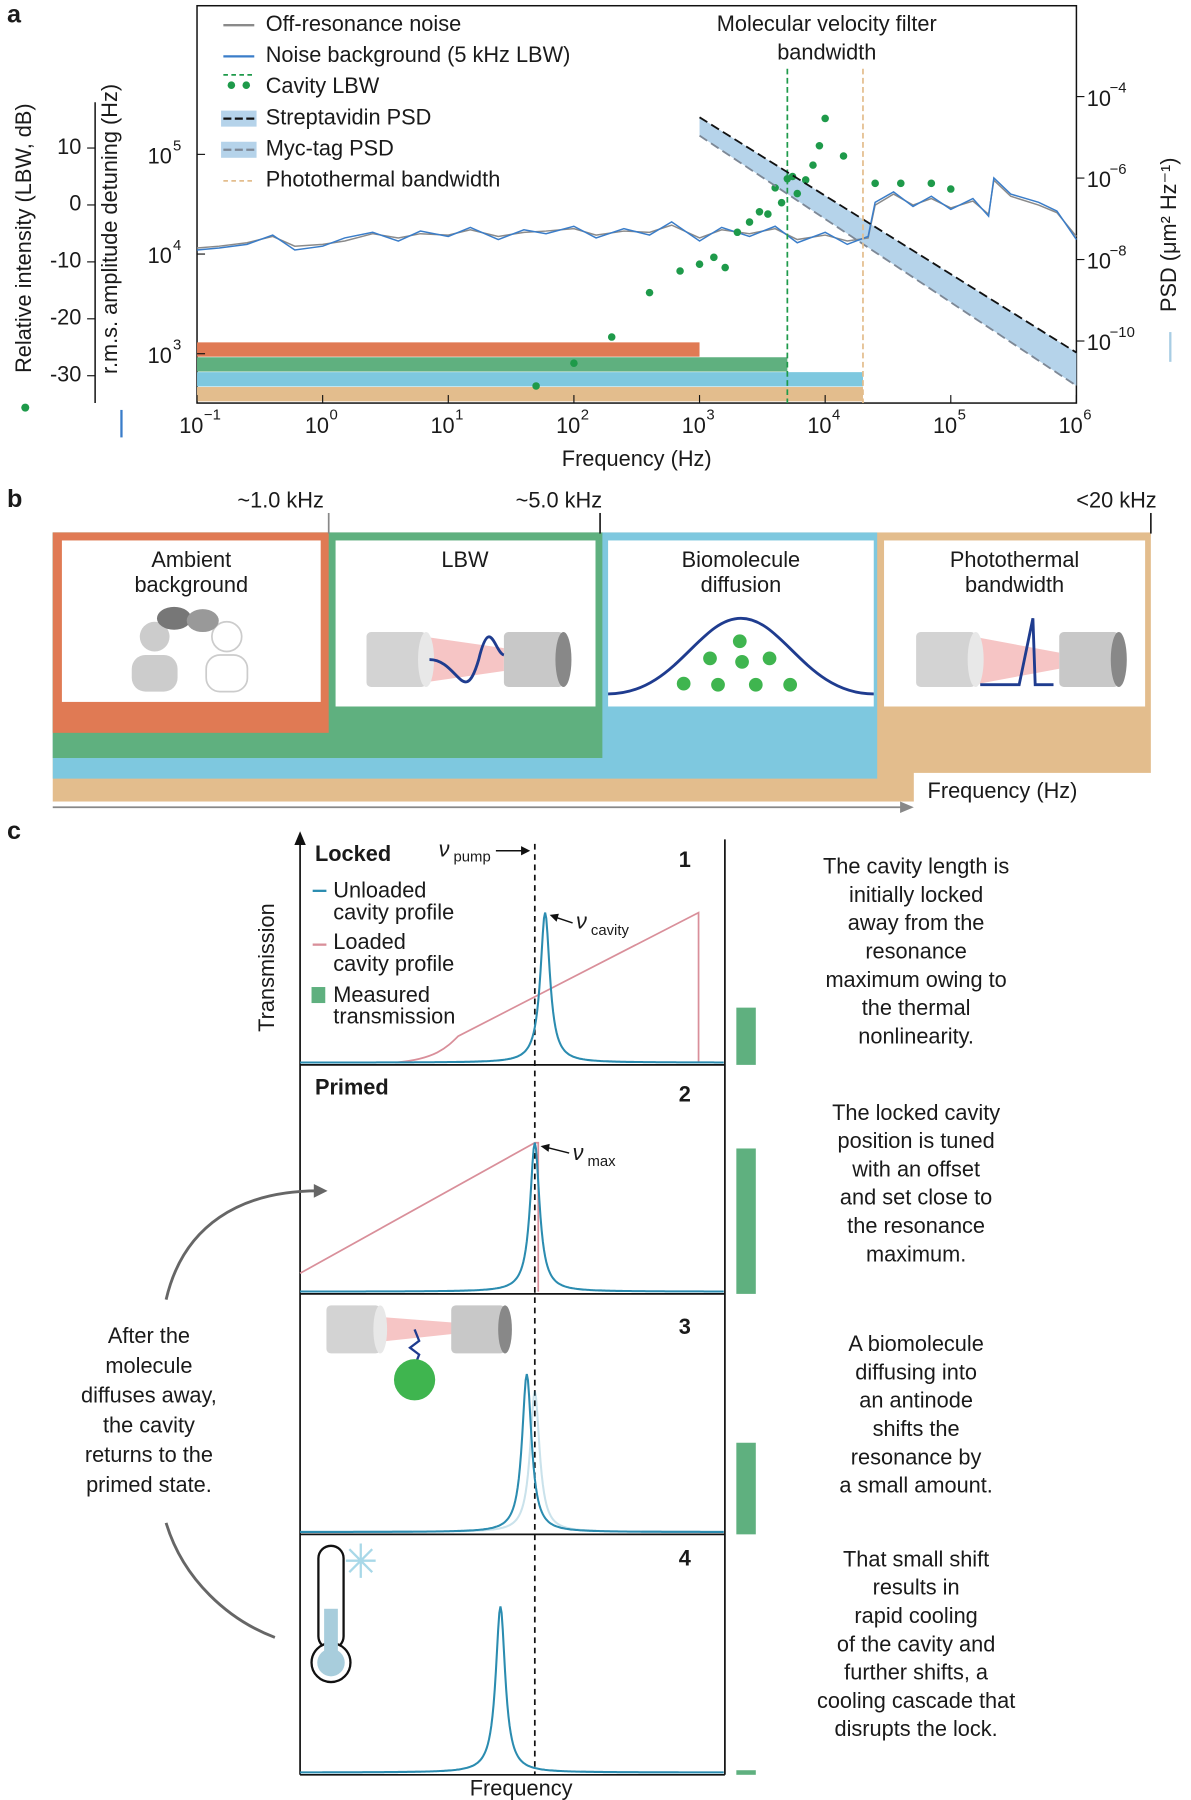  I want to click on state-description: resonance, so click(916, 951).